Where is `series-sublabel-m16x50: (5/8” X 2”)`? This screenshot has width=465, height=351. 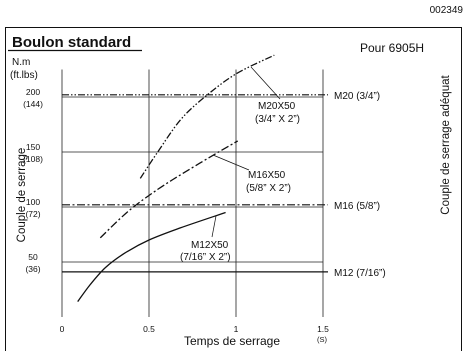
series-sublabel-m16x50: (5/8” X 2”) is located at coordinates (268, 188).